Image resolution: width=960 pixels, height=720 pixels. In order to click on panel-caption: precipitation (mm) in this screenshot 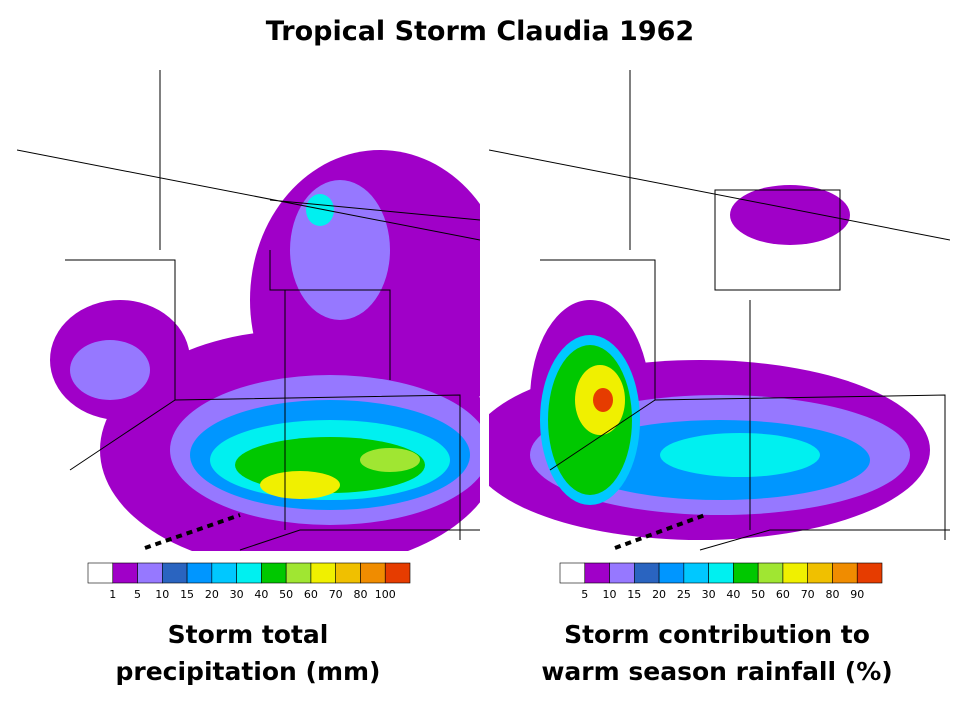, I will do `click(247, 671)`.